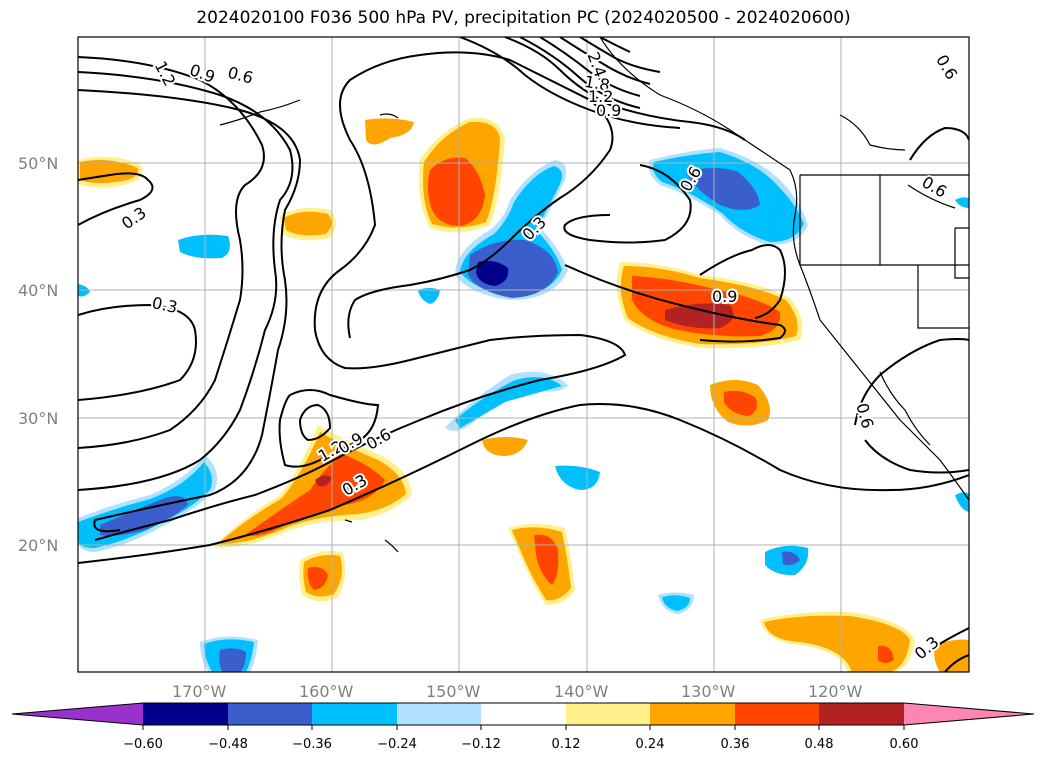  I want to click on colorbar-tick-label: −0.36, so click(312, 744).